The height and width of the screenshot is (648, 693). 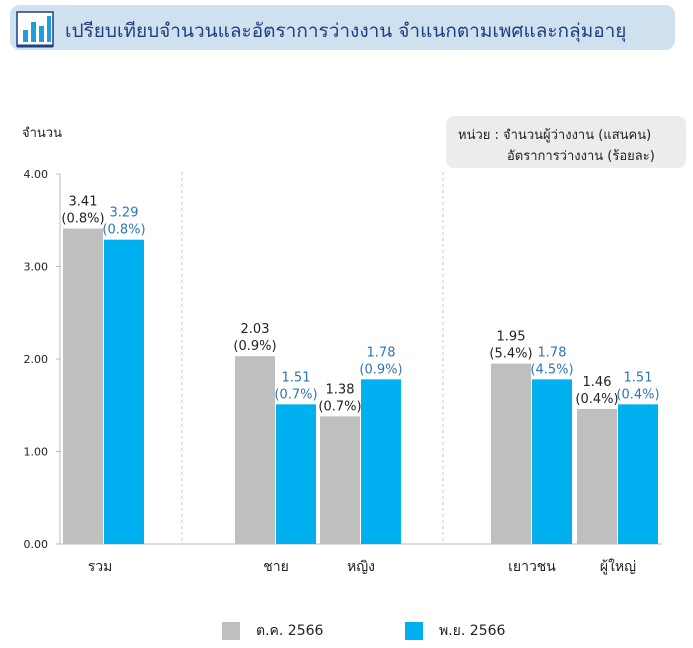 What do you see at coordinates (361, 567) in the screenshot?
I see `x-category-label: หญิง` at bounding box center [361, 567].